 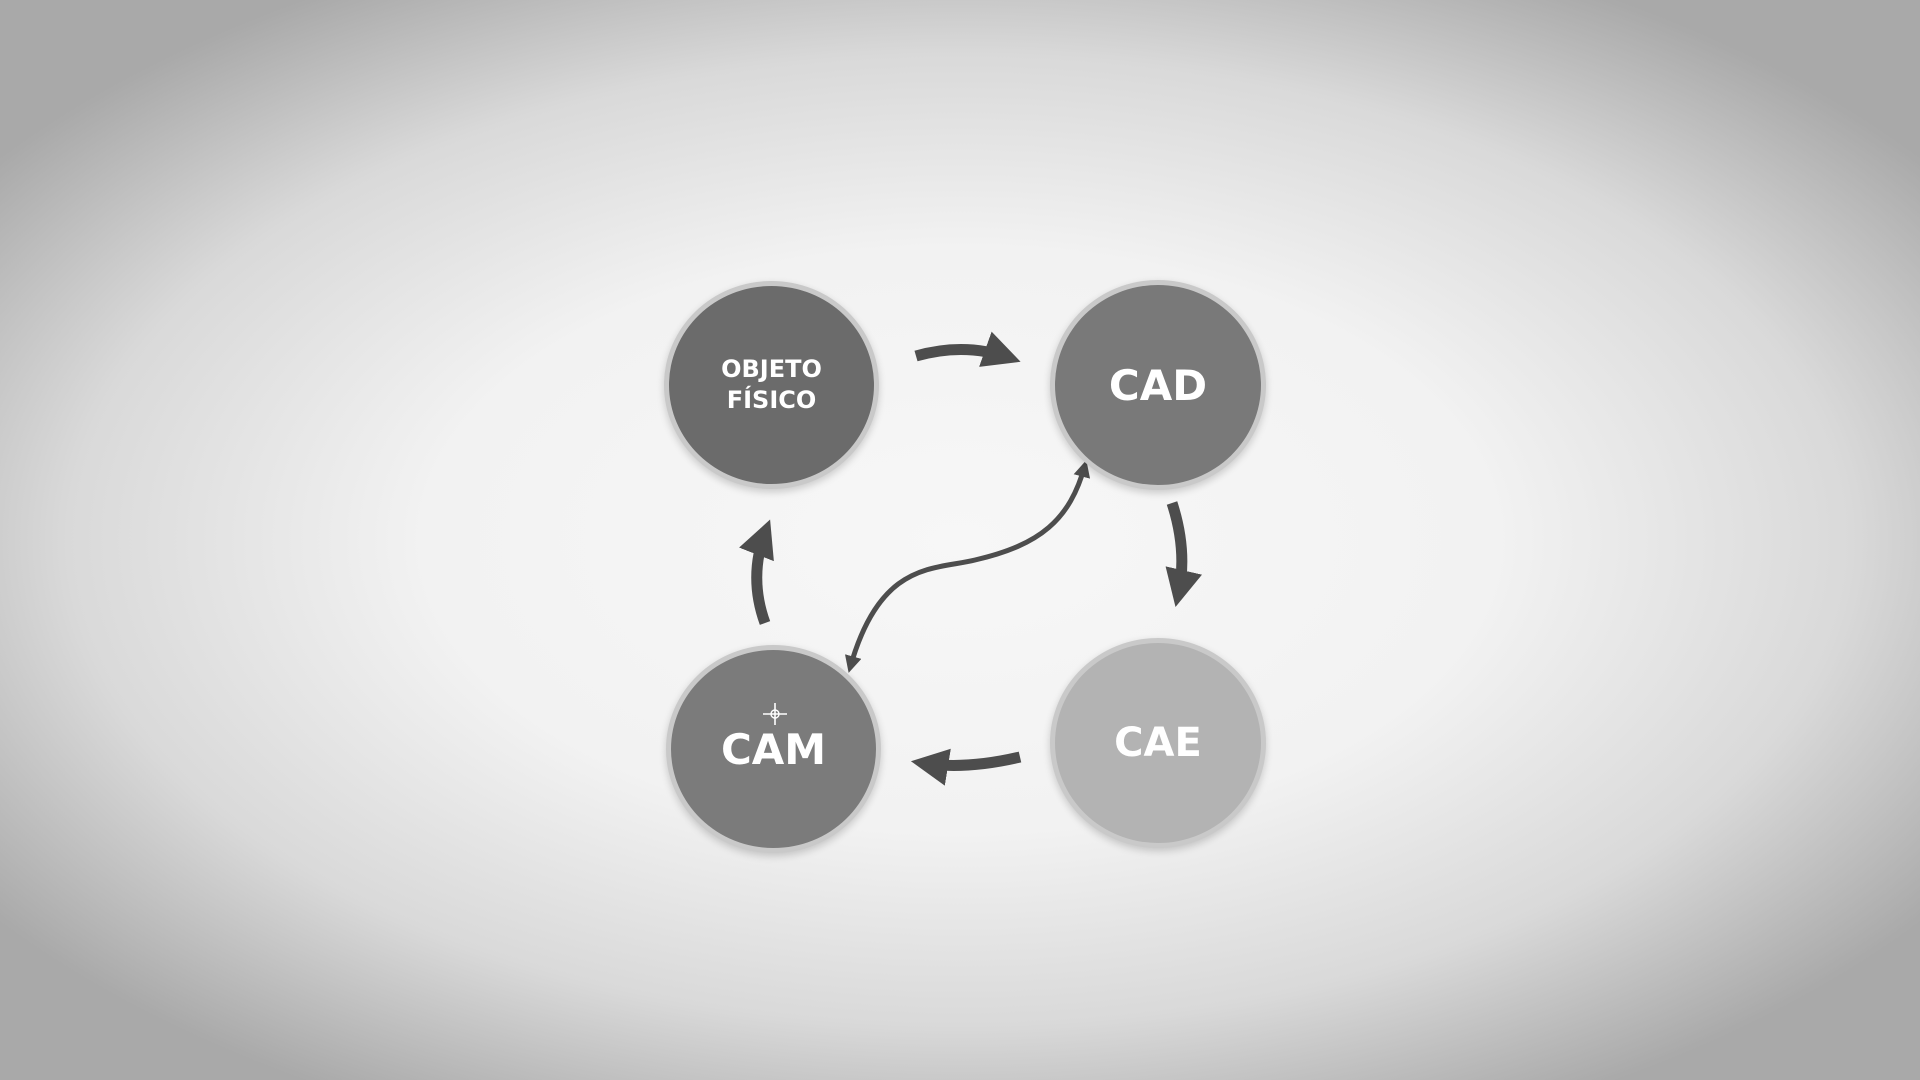 I want to click on node-cam-label: CAM, so click(x=773, y=749).